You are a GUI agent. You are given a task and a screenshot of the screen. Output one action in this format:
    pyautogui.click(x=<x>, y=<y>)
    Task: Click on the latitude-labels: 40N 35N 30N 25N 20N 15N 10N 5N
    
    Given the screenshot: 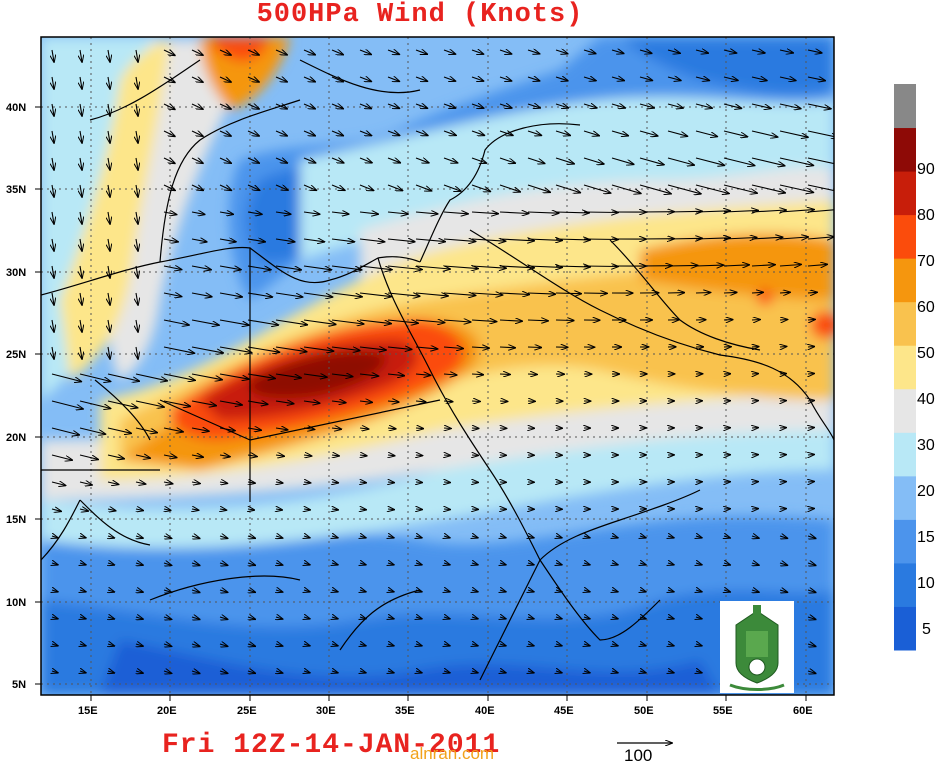 What is the action you would take?
    pyautogui.click(x=16, y=396)
    